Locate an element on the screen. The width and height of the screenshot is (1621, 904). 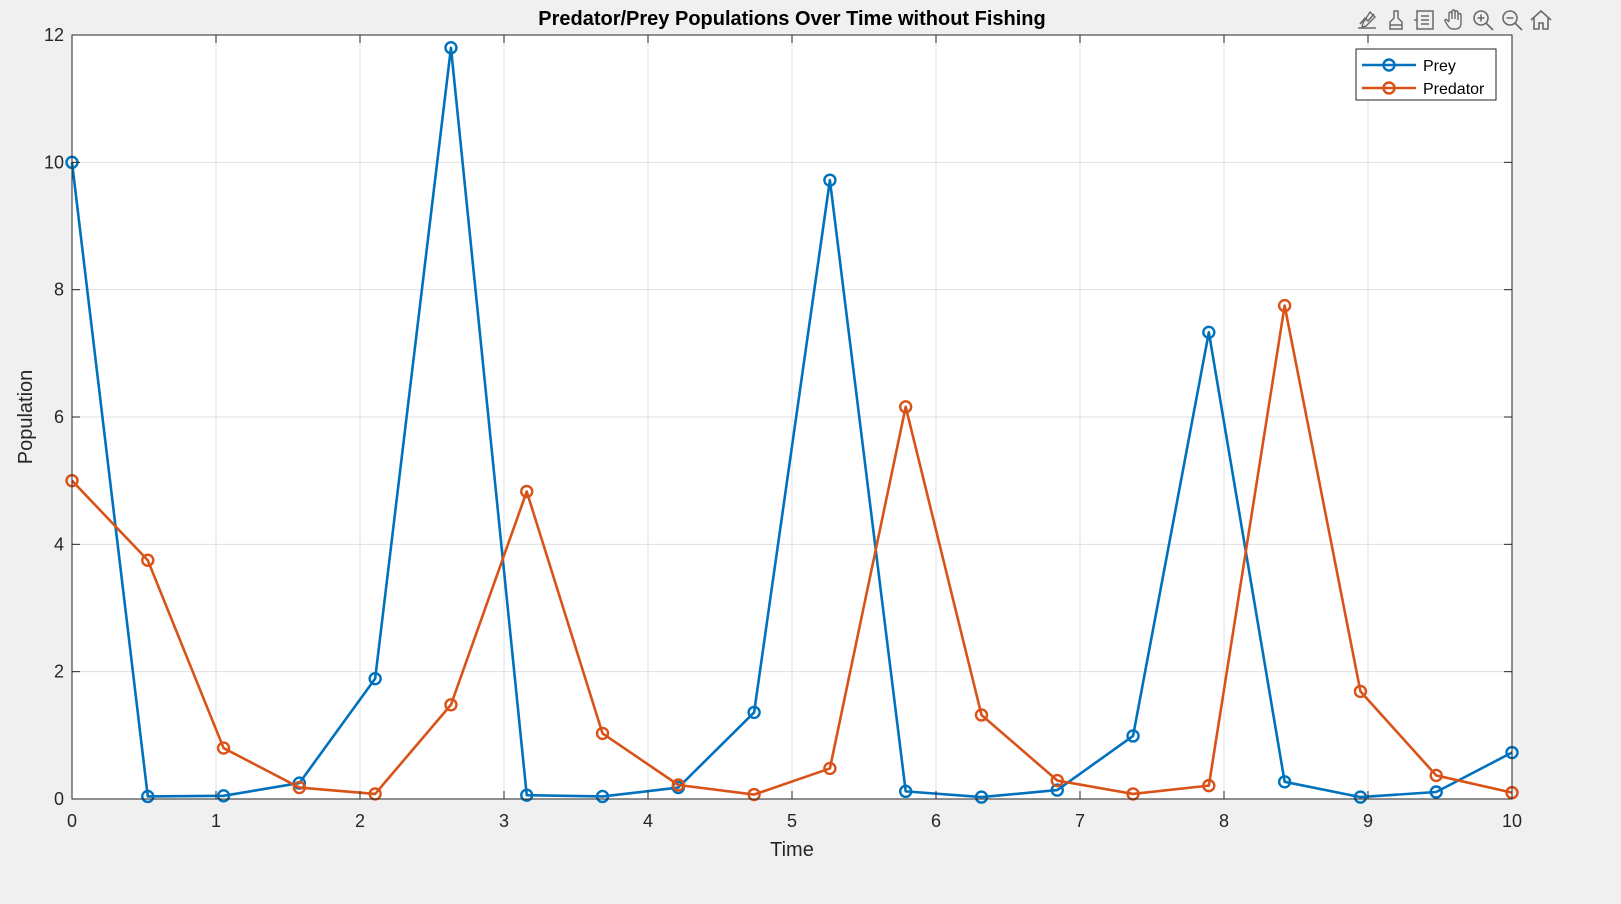
y-tick-label: 4 is located at coordinates (59, 544).